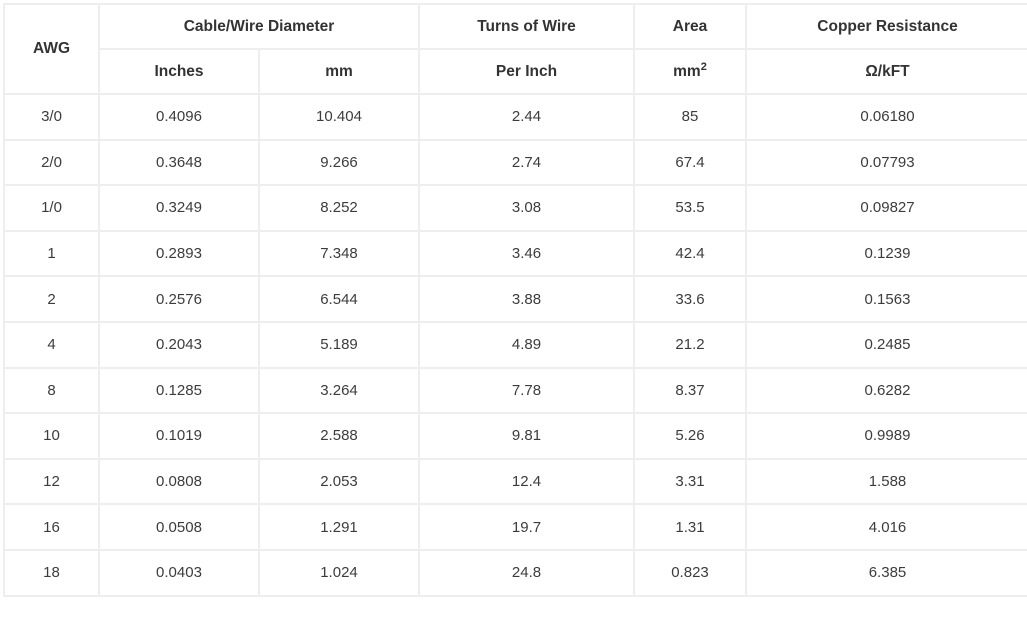 This screenshot has width=1027, height=623. Describe the element at coordinates (690, 26) in the screenshot. I see `col-header-area-group: Area` at that location.